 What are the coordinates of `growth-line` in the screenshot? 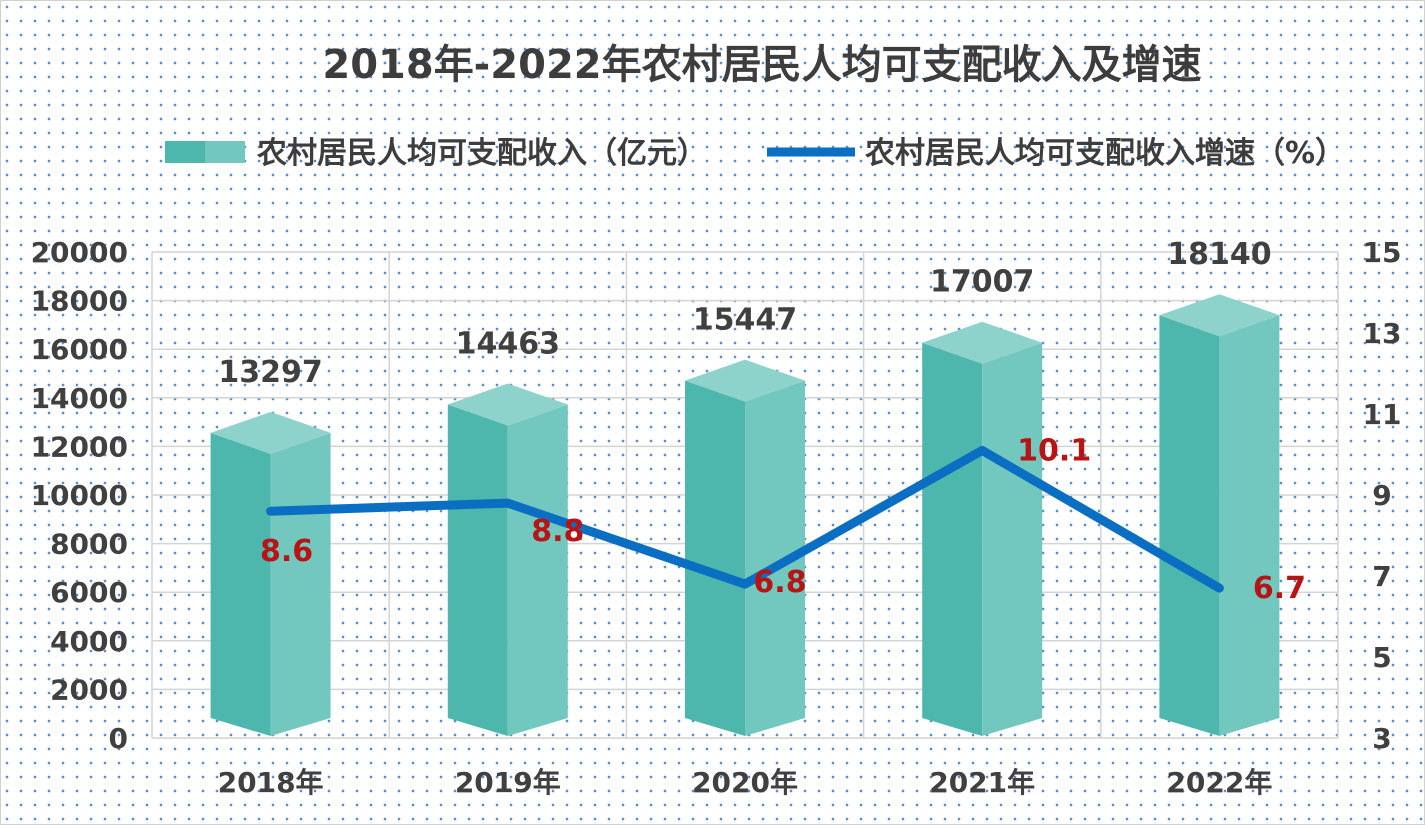 It's located at (745, 519).